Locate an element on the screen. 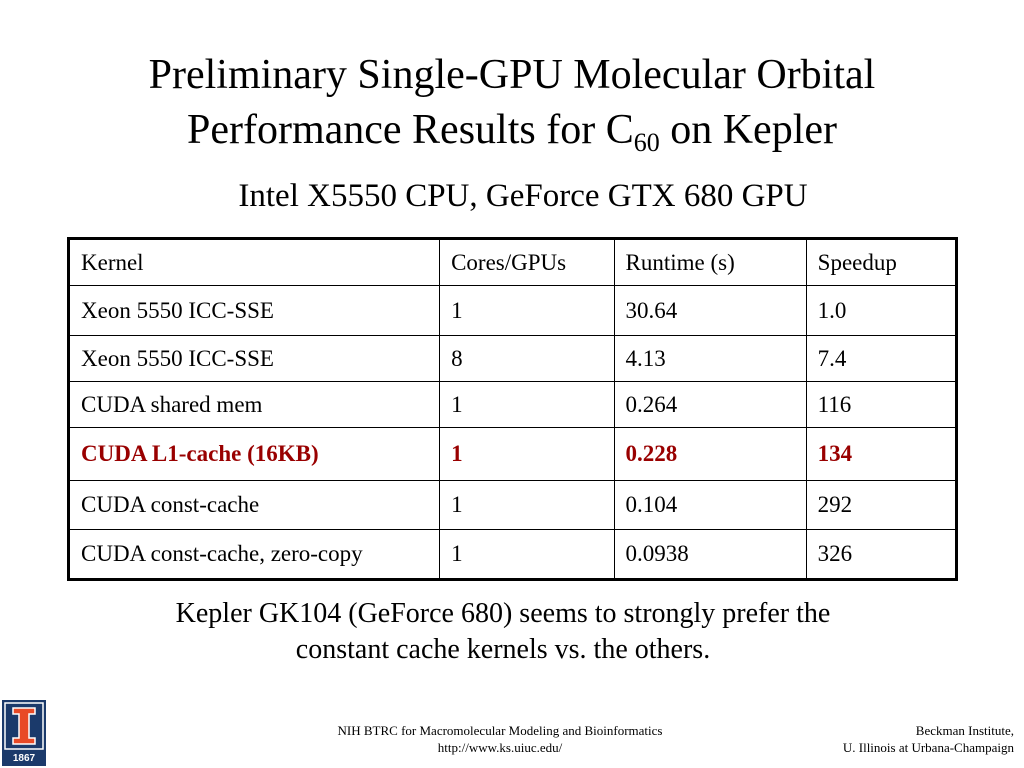 This screenshot has height=768, width=1024. cell-speedup: 326 is located at coordinates (881, 554).